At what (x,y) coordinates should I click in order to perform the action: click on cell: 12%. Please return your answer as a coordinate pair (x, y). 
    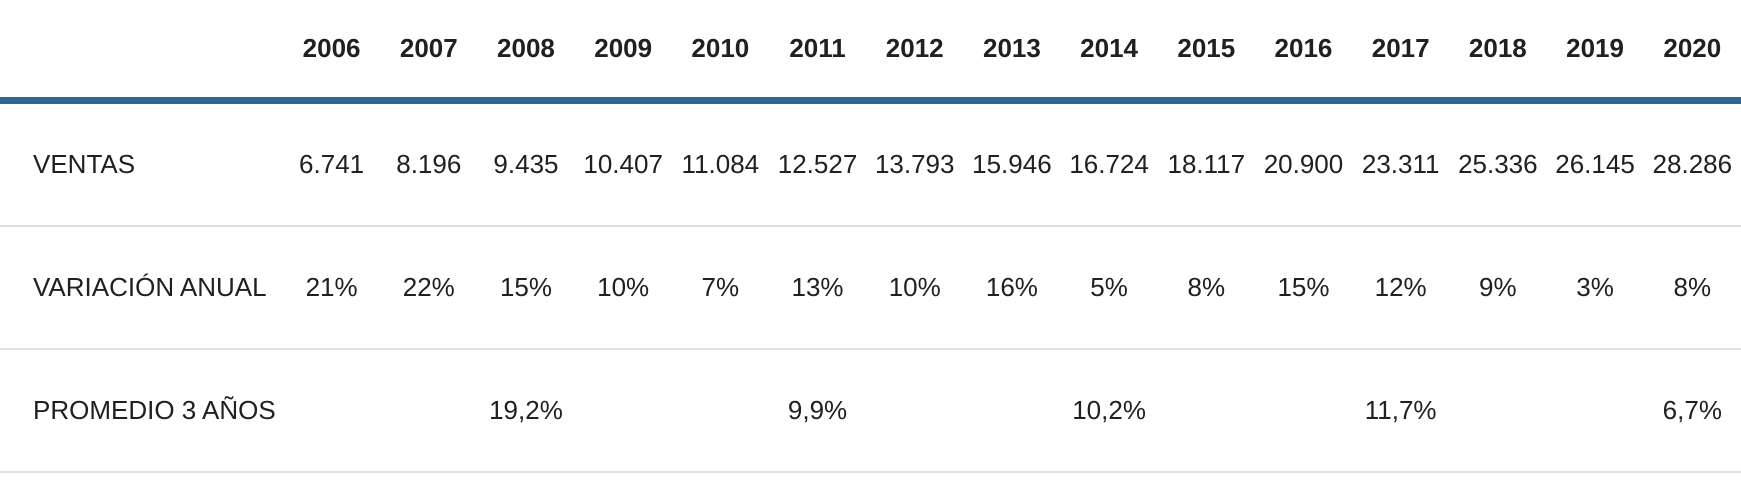
    Looking at the image, I should click on (1401, 288).